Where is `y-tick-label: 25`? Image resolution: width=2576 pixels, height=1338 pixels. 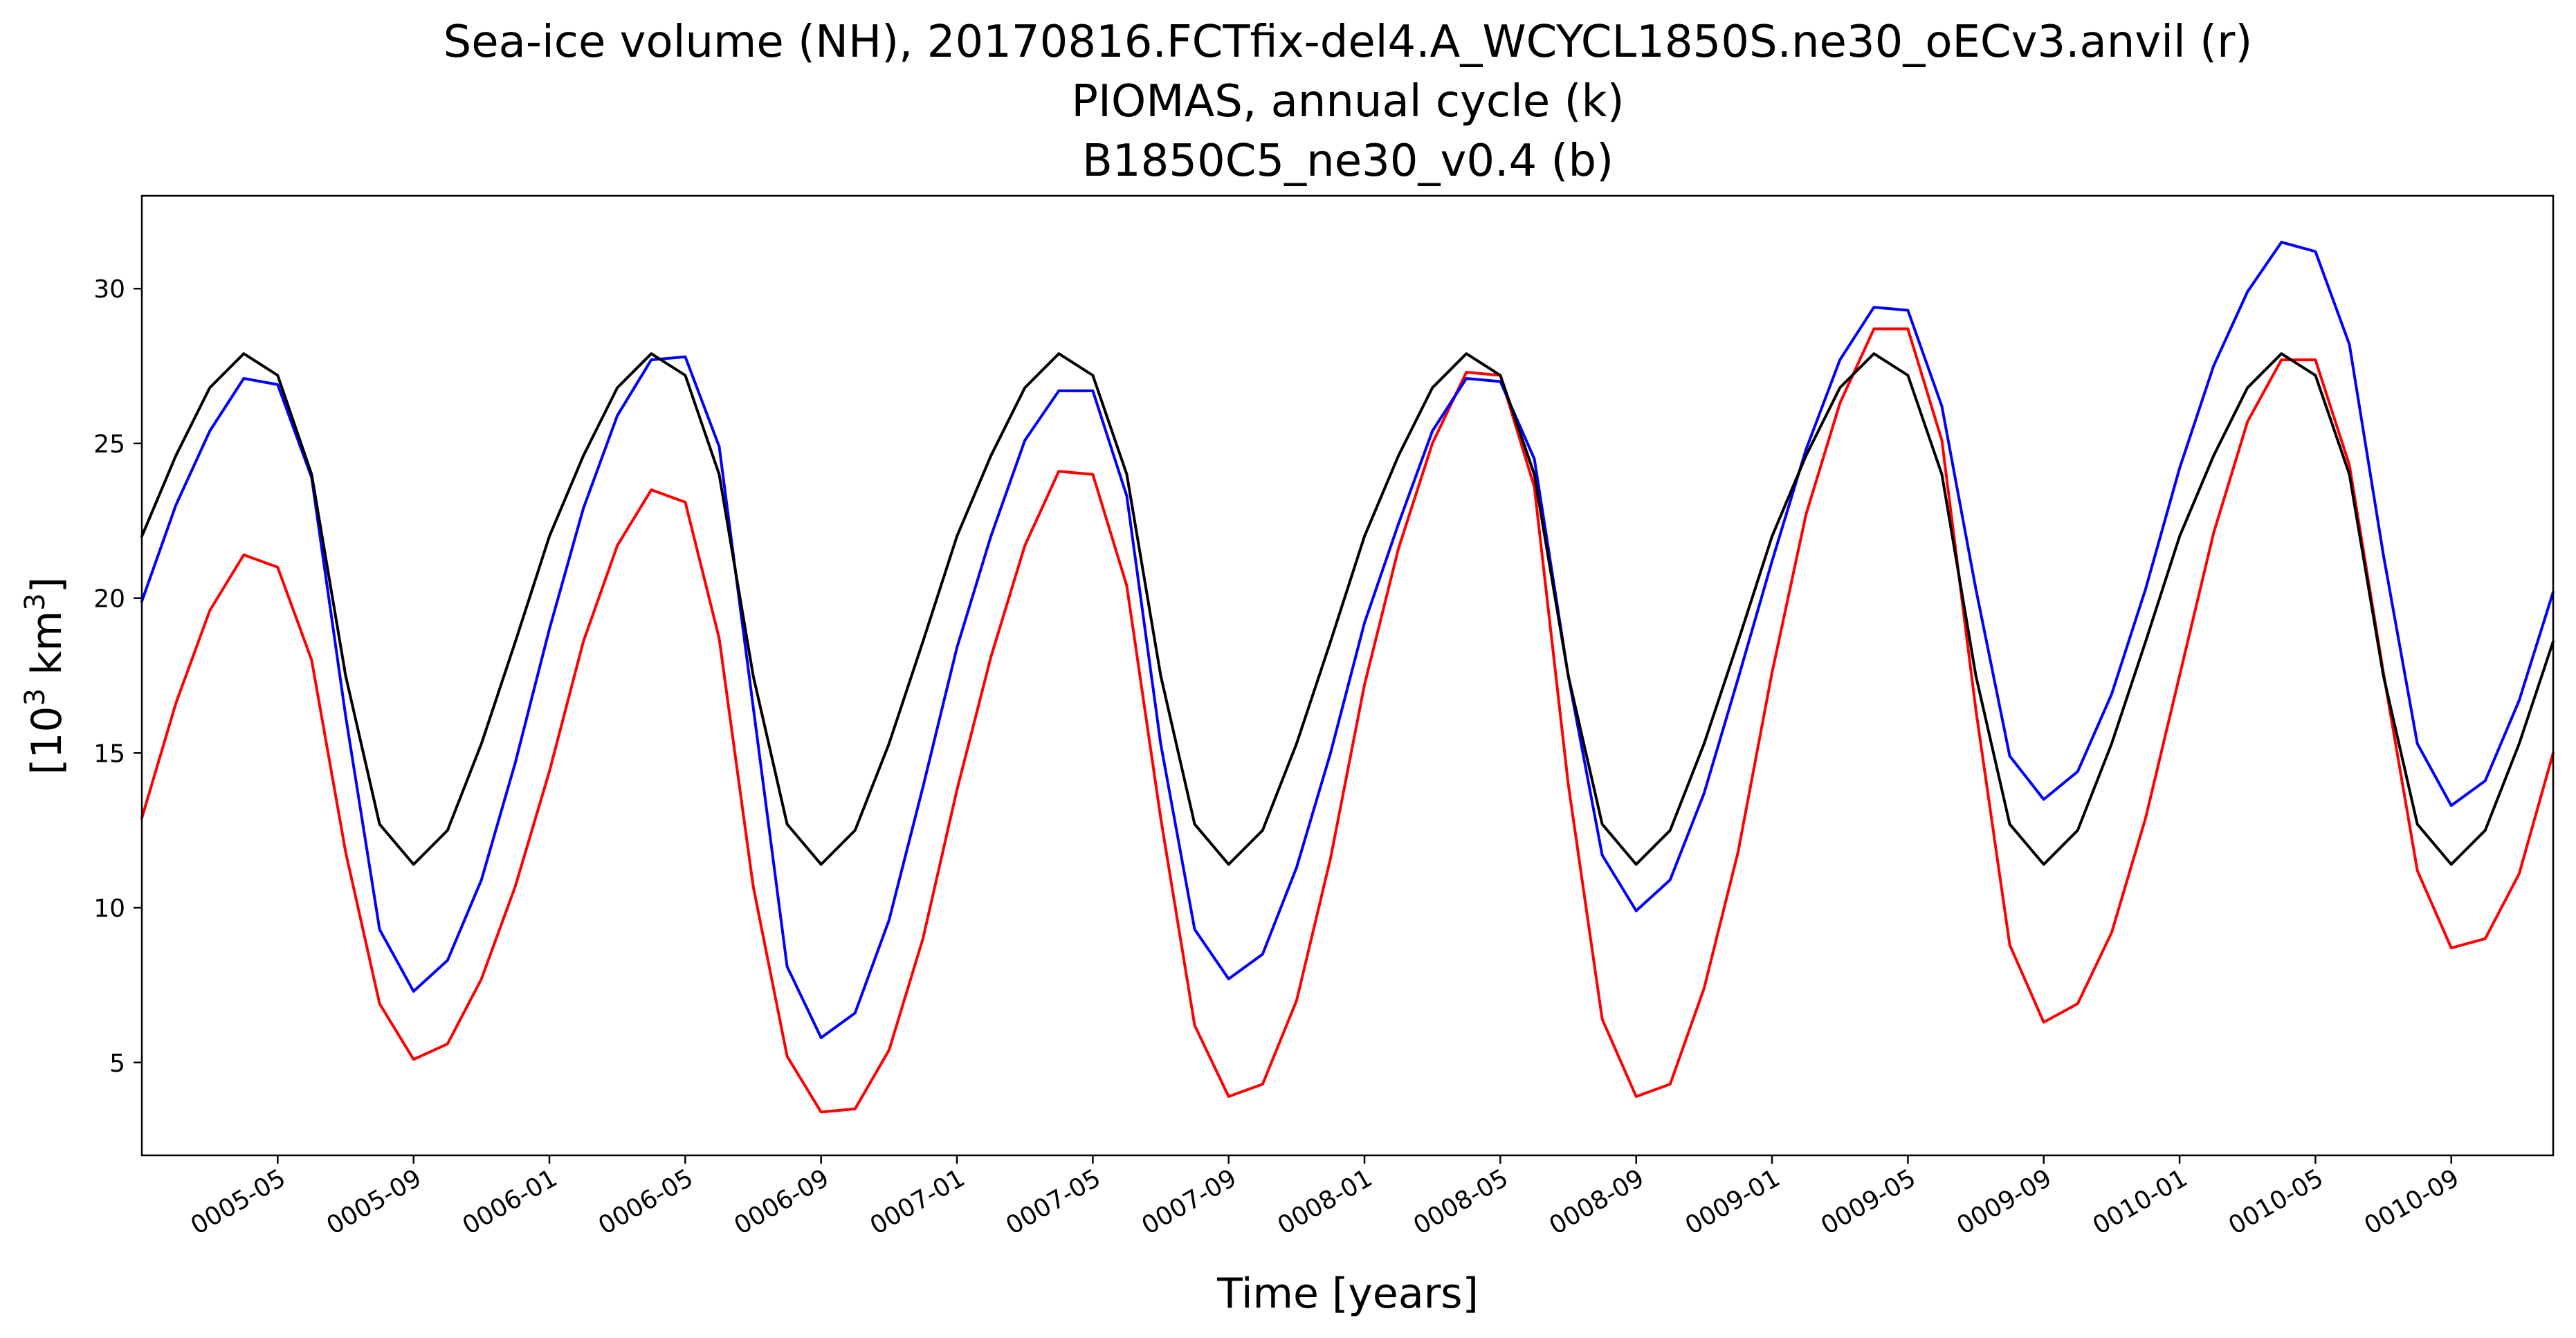
y-tick-label: 25 is located at coordinates (109, 445).